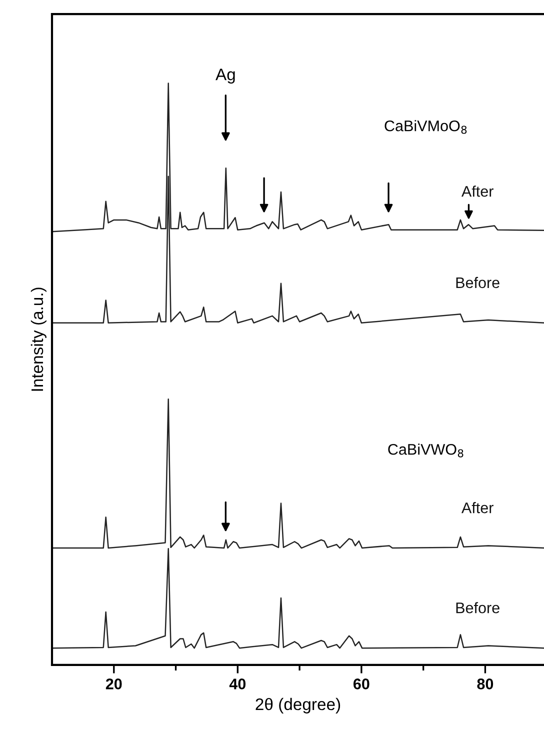  I want to click on x-tick-label: 80, so click(485, 684).